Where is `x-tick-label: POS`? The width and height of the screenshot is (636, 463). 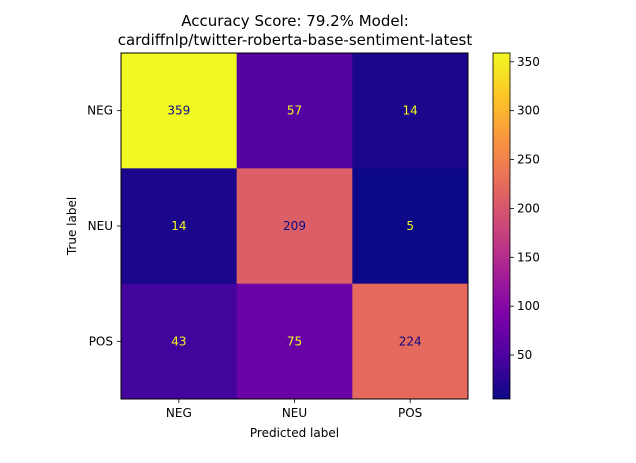 x-tick-label: POS is located at coordinates (410, 413).